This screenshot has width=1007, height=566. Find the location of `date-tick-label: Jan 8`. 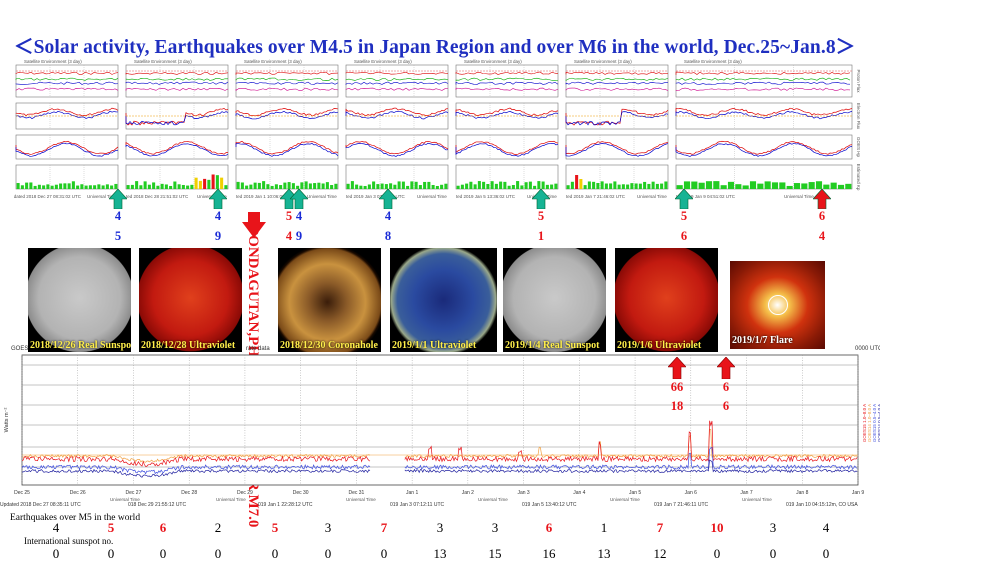

date-tick-label: Jan 8 is located at coordinates (802, 493).